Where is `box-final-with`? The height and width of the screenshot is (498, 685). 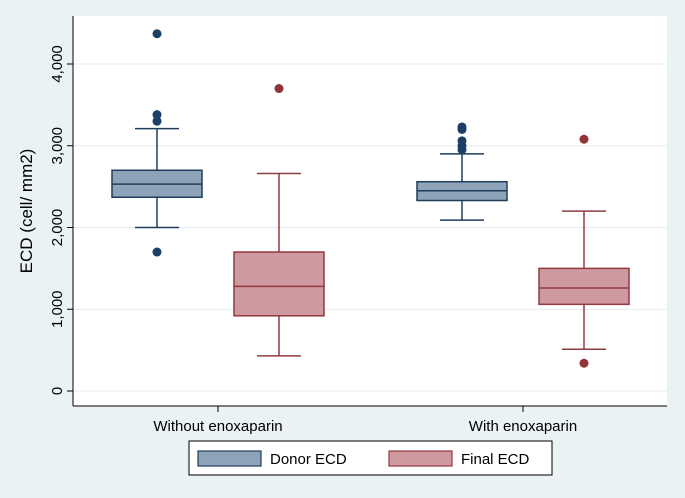
box-final-with is located at coordinates (584, 251).